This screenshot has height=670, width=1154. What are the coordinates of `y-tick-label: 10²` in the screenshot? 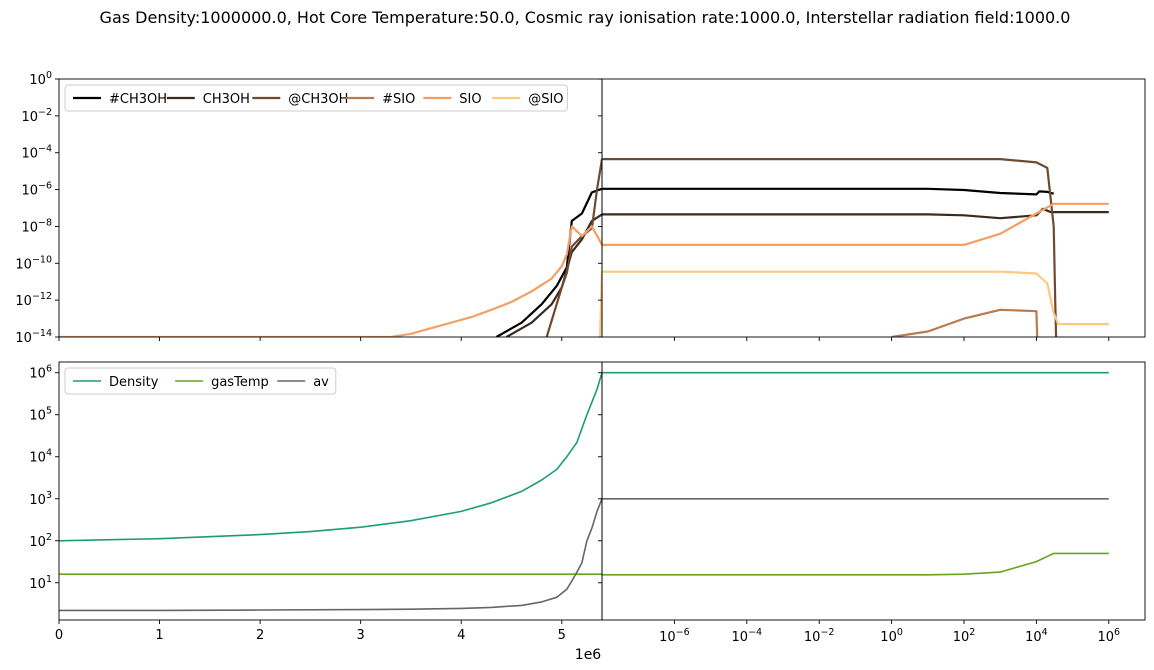 It's located at (40, 541).